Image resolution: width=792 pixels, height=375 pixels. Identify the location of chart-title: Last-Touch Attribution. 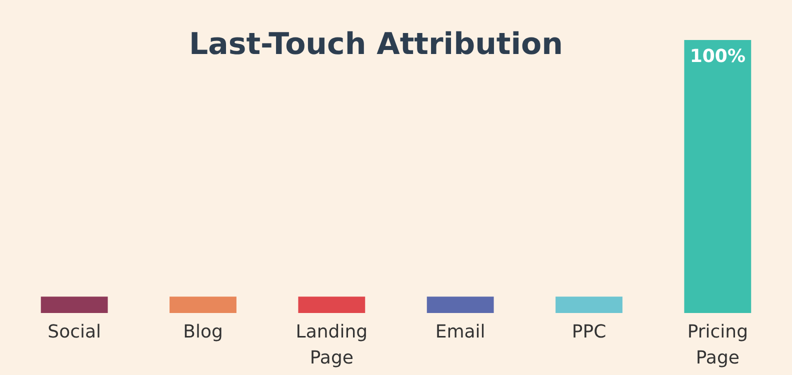
(376, 44).